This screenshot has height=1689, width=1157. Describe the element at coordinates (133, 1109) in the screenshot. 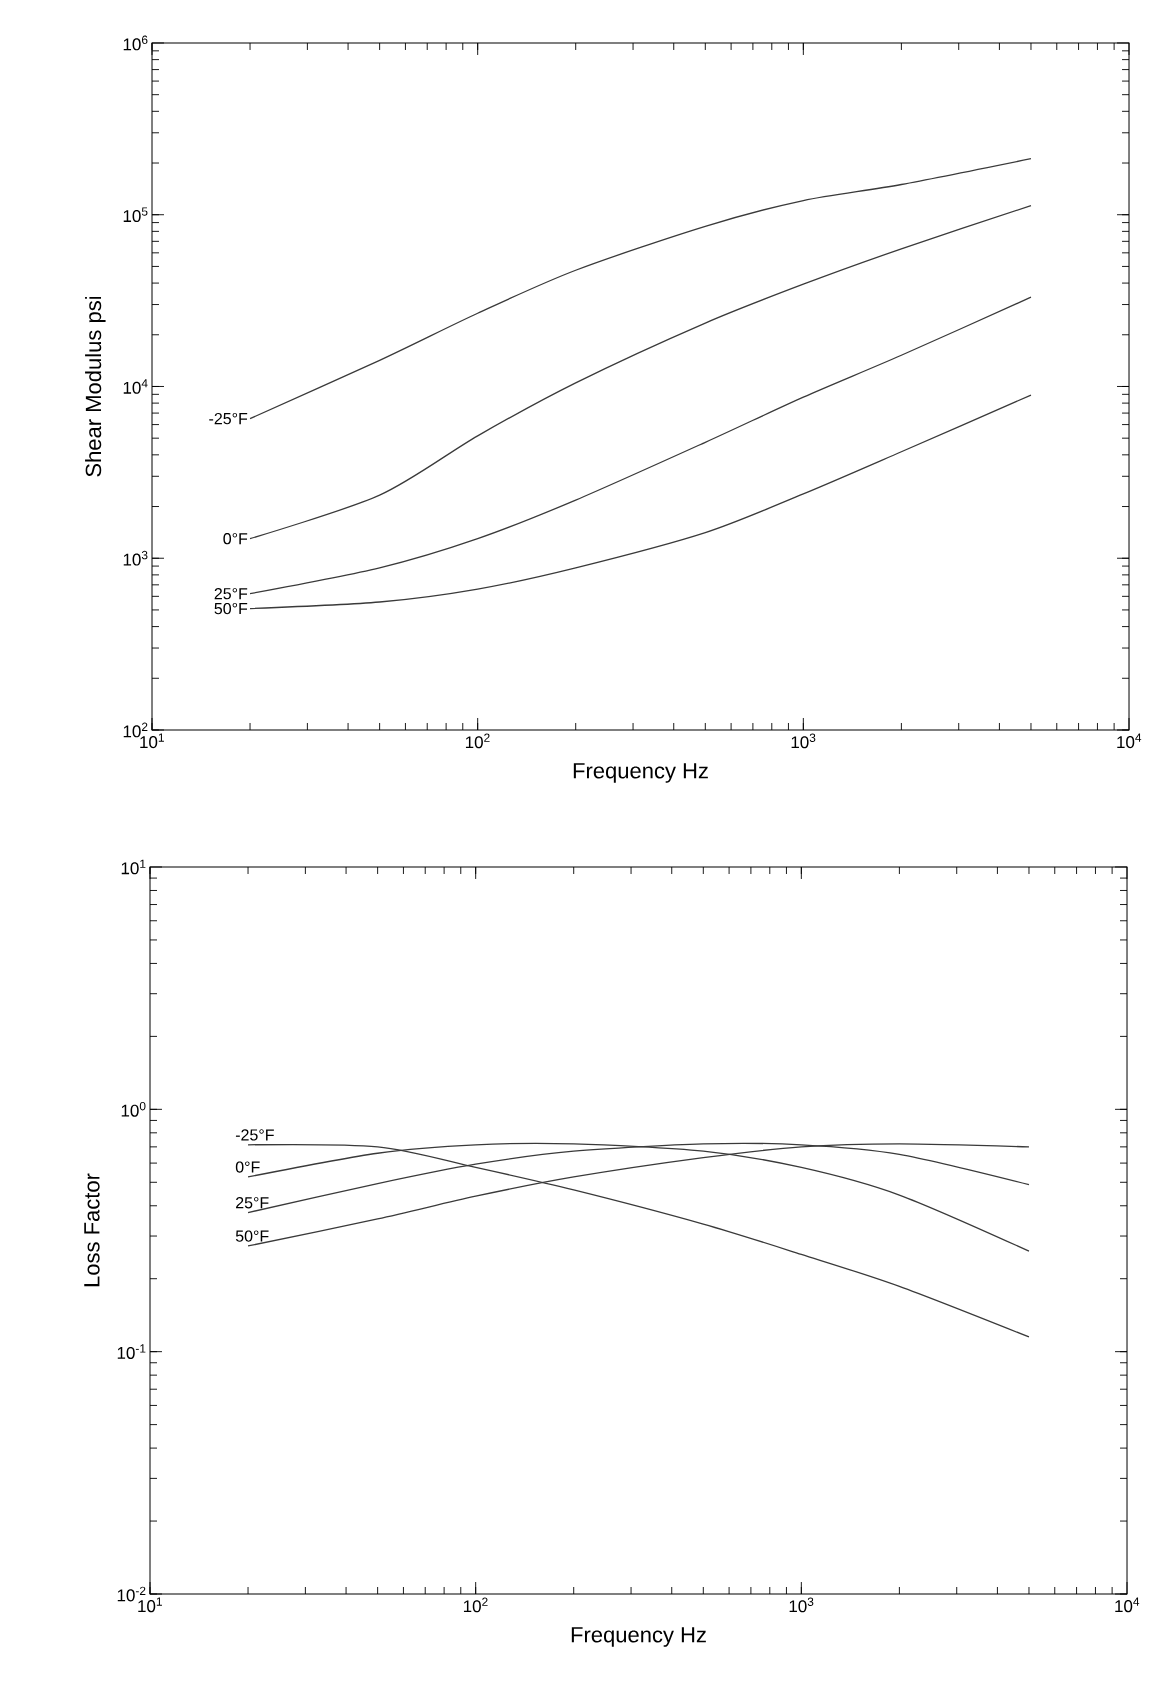

I see `y-tick-label: 10$^{0}$` at that location.